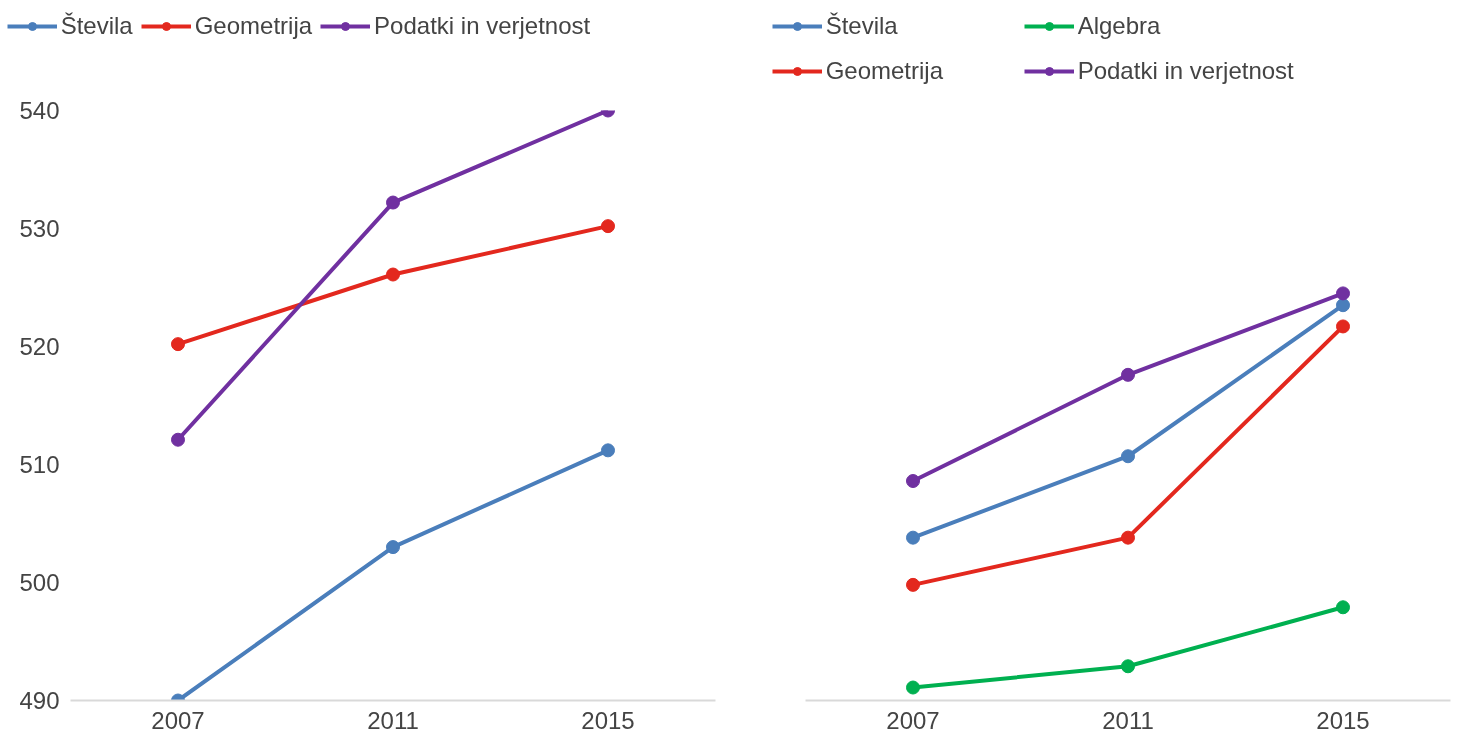 The height and width of the screenshot is (754, 1478). What do you see at coordinates (39, 346) in the screenshot?
I see `y-tick-label: 520` at bounding box center [39, 346].